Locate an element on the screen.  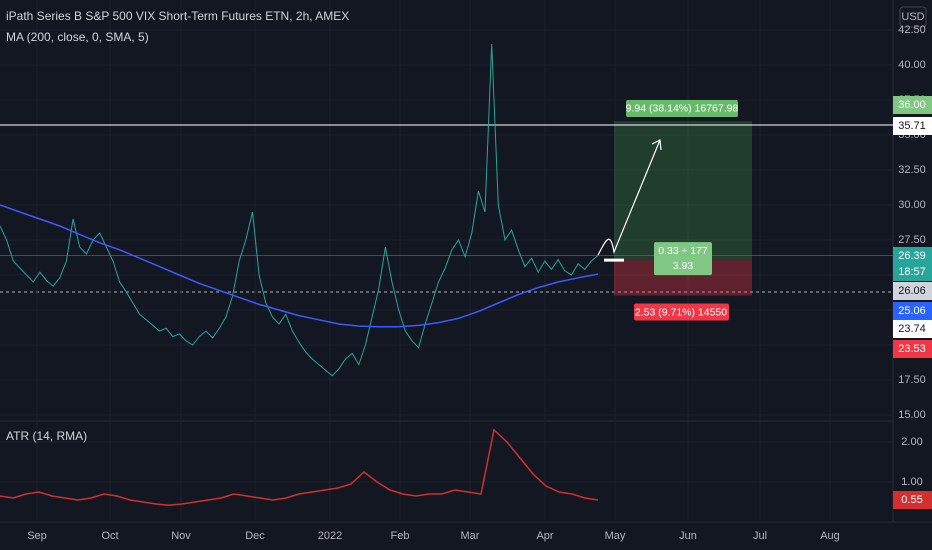
info-label: 0.33 ÷ 177 is located at coordinates (683, 251).